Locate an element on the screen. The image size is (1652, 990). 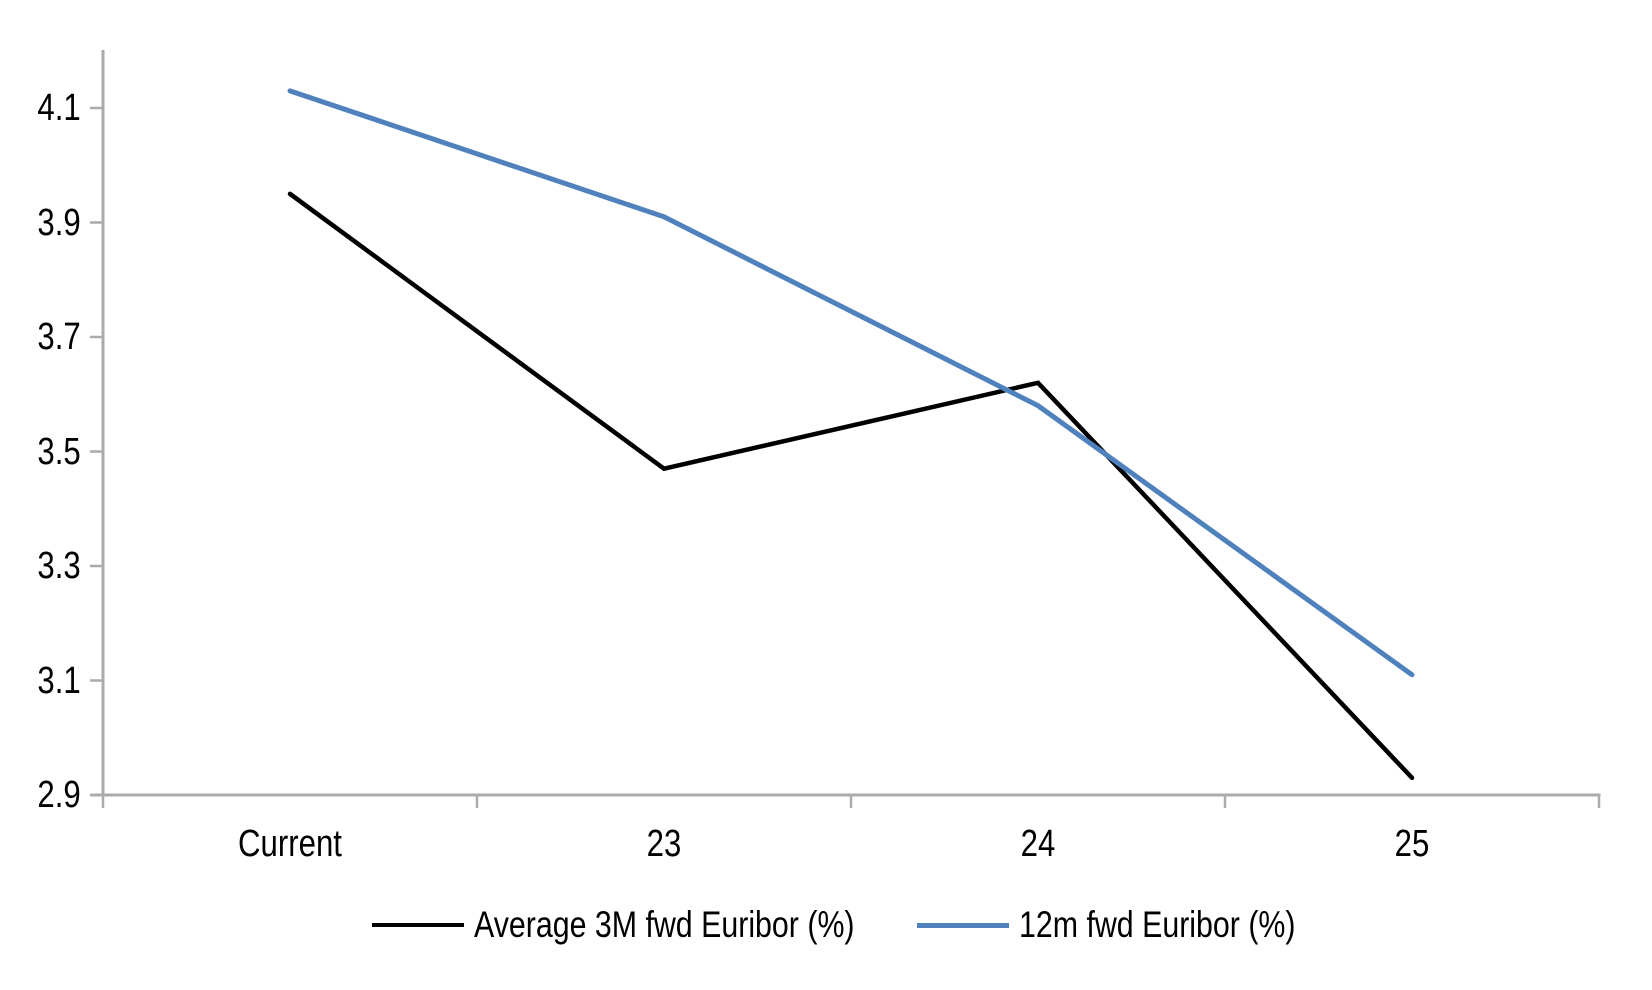
y-tick-label: 3.7 is located at coordinates (59, 337).